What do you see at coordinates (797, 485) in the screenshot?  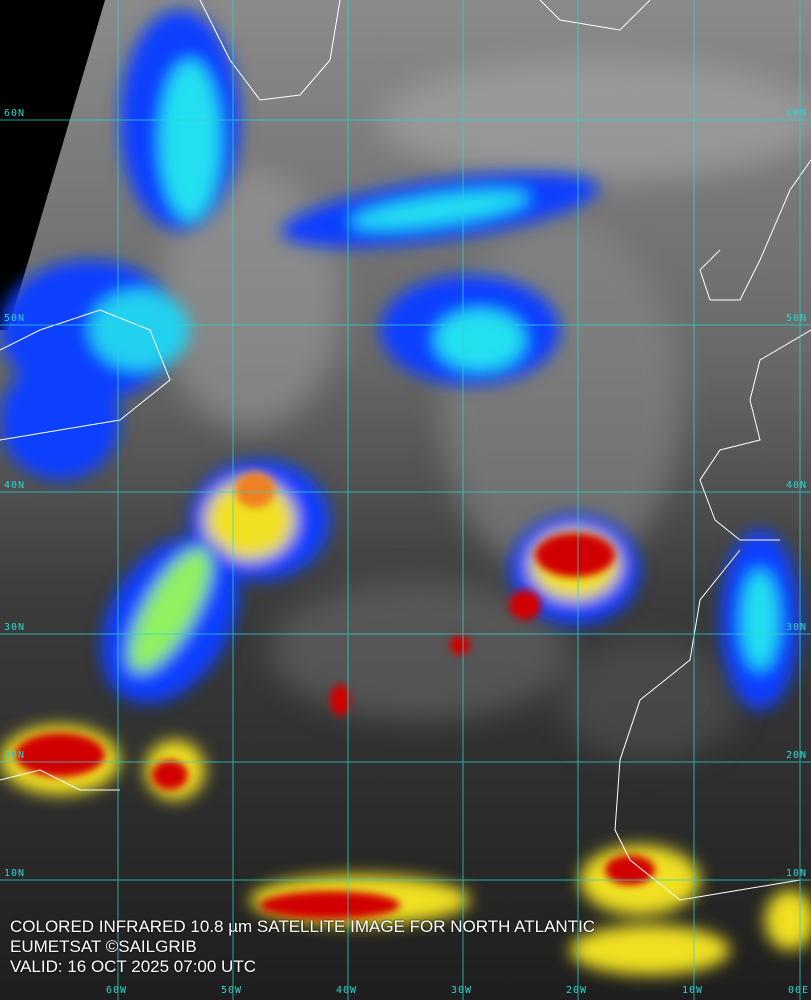 I see `latitude-label-right: 40N` at bounding box center [797, 485].